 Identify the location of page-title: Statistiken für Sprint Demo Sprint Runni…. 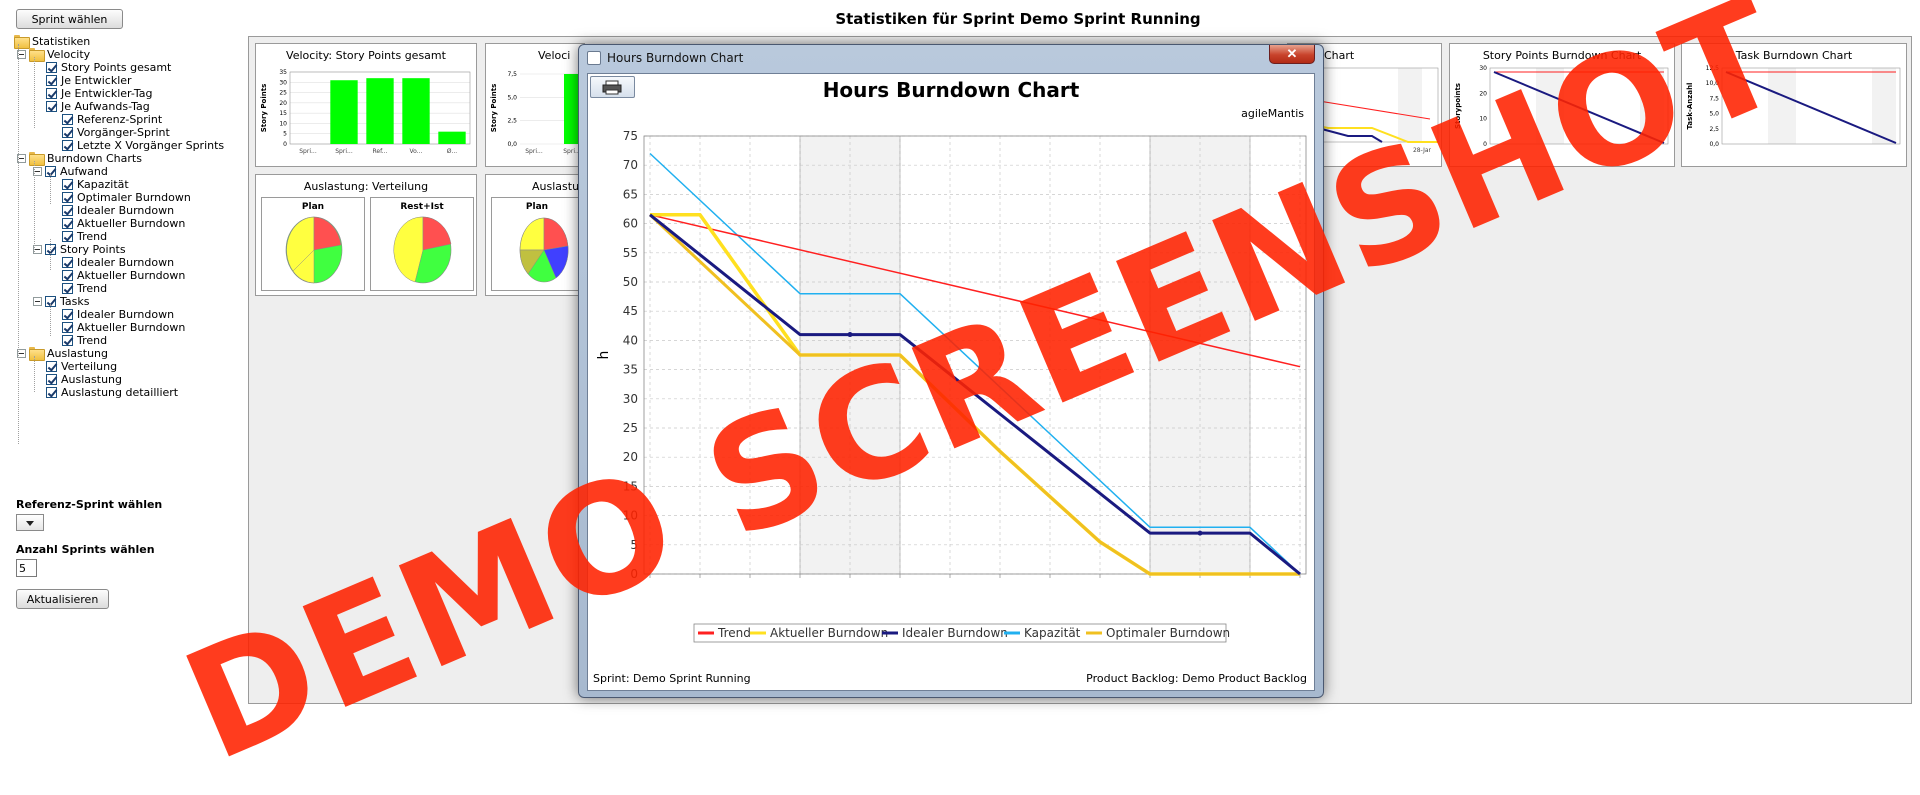
(1018, 19).